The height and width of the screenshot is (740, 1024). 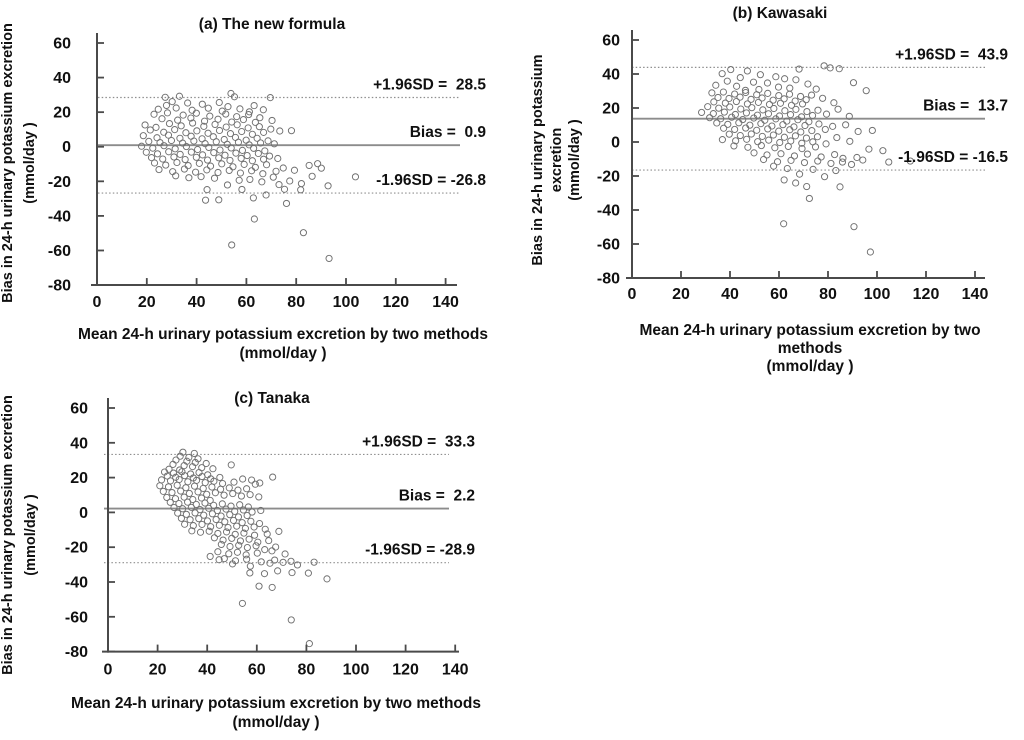 What do you see at coordinates (405, 670) in the screenshot?
I see `x-tick-label: 120` at bounding box center [405, 670].